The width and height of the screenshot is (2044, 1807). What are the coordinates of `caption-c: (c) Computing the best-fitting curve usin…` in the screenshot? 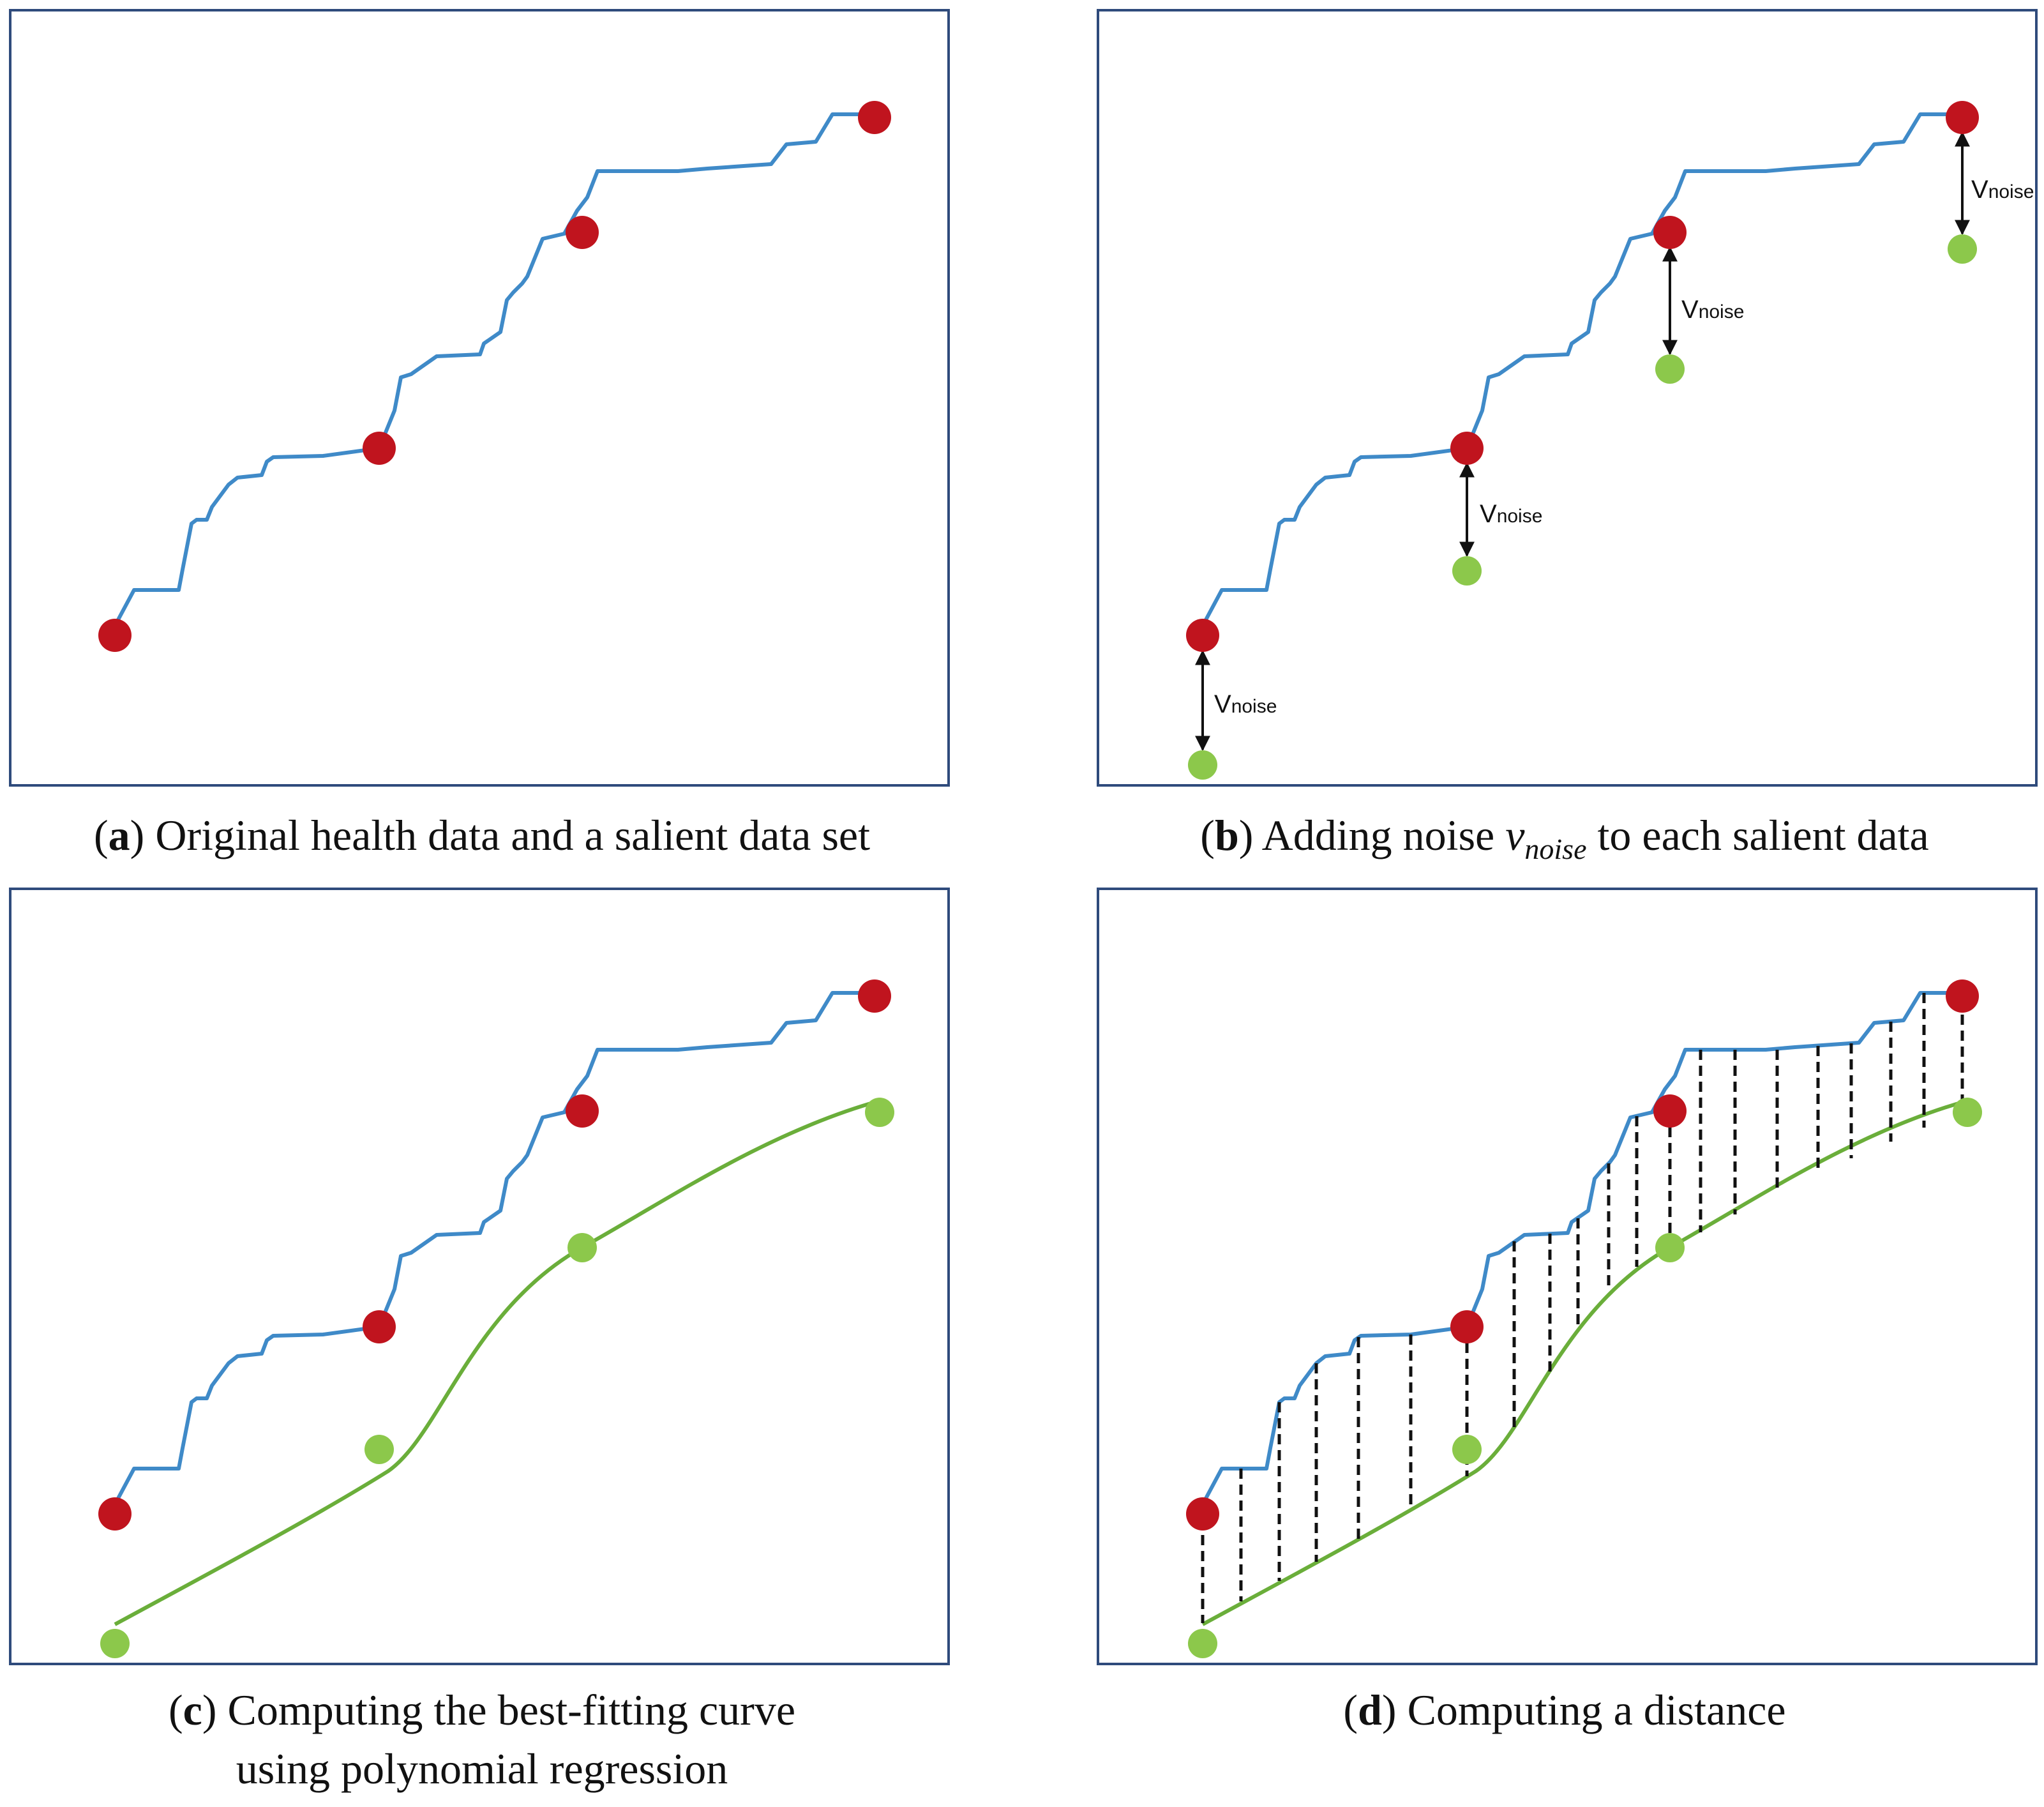 It's located at (481, 1740).